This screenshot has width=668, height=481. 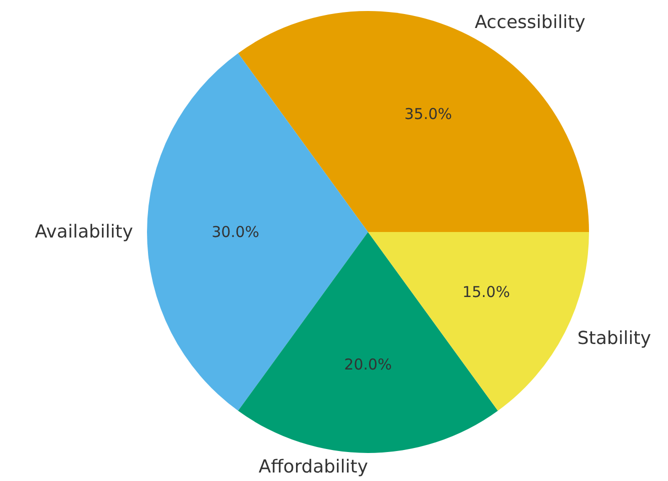 What do you see at coordinates (428, 113) in the screenshot?
I see `data-label: 35.0%` at bounding box center [428, 113].